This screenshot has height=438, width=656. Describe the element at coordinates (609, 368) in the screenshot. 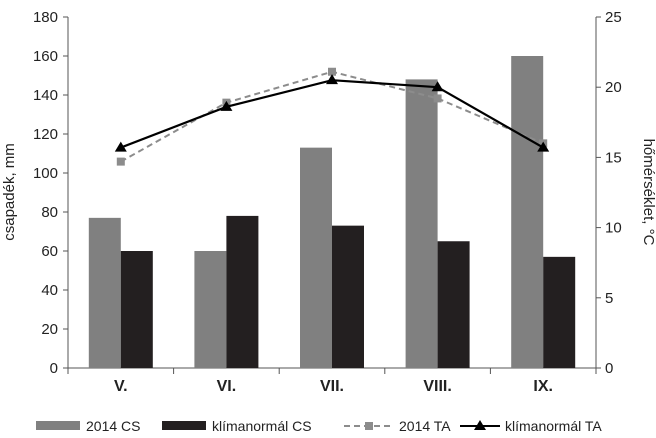

I see `y-right-tick-label: 0` at that location.